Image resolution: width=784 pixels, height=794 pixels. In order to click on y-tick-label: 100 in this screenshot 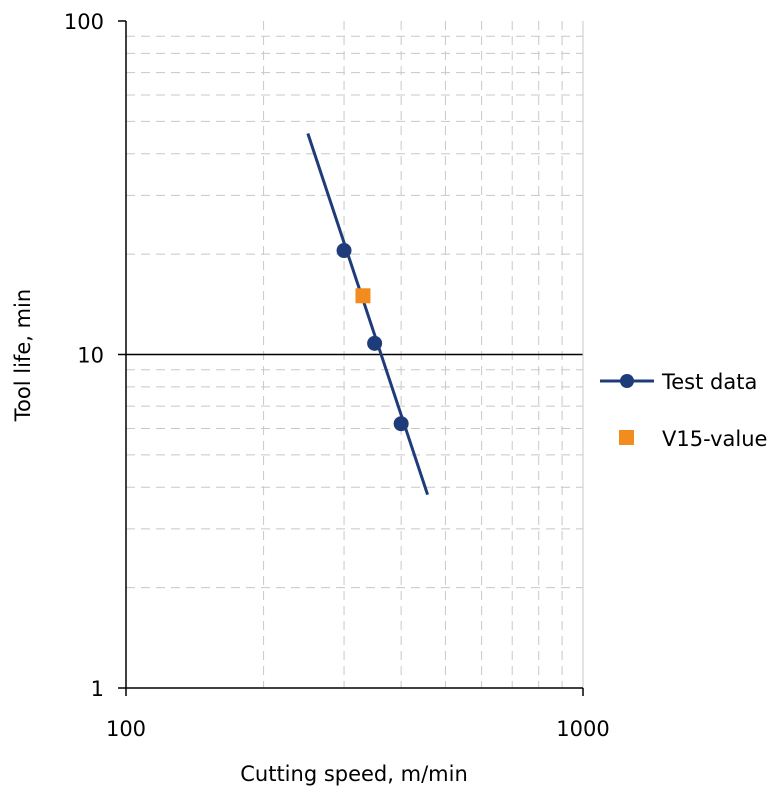, I will do `click(84, 22)`.